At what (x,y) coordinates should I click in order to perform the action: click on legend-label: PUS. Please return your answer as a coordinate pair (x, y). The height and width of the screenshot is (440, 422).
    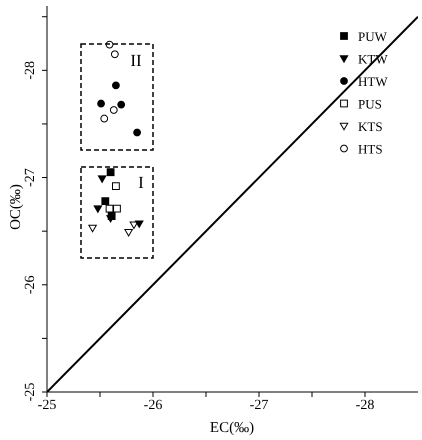
    Looking at the image, I should click on (370, 104).